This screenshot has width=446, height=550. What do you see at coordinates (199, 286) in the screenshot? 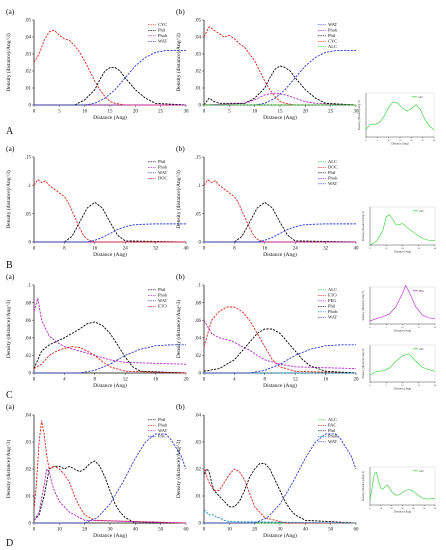
I see `y-tick-label: .1` at bounding box center [199, 286].